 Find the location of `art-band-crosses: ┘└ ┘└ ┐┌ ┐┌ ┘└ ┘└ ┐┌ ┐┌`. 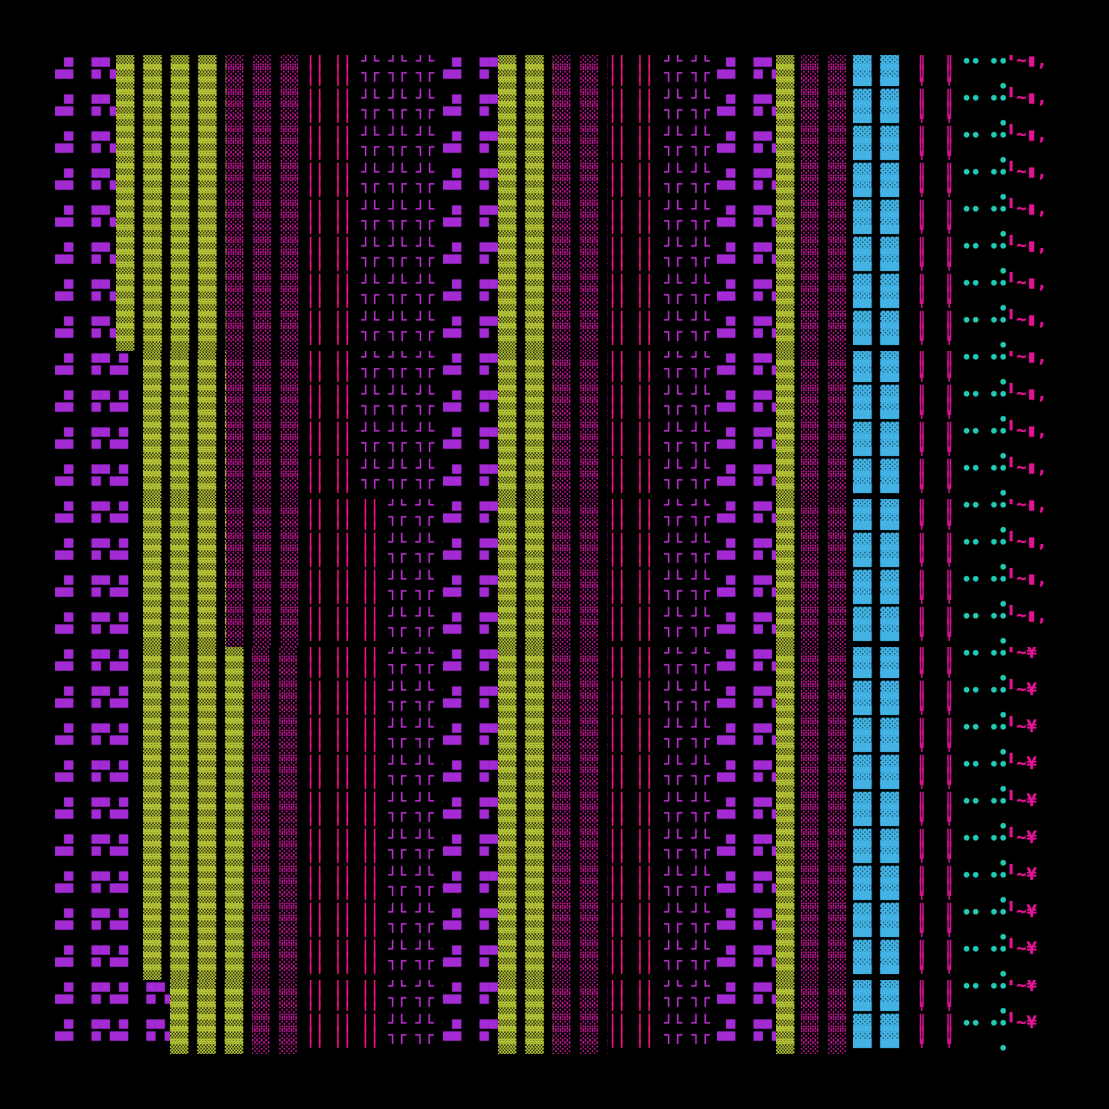

art-band-crosses: ┘└ ┘└ ┐┌ ┐┌ ┘└ ┘└ ┐┌ ┐┌ is located at coordinates (687, 1012).